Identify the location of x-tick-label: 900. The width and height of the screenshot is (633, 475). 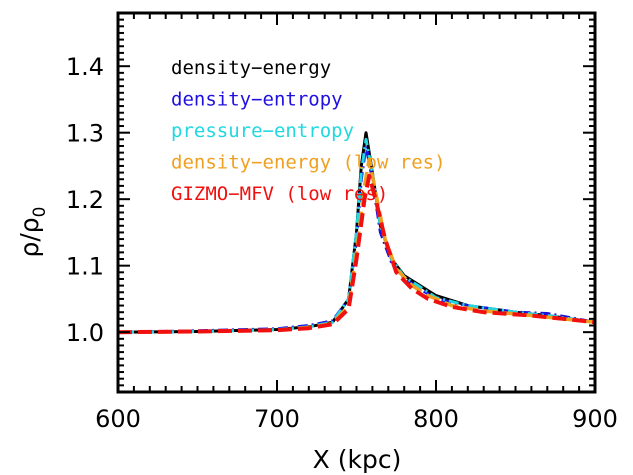
(595, 419).